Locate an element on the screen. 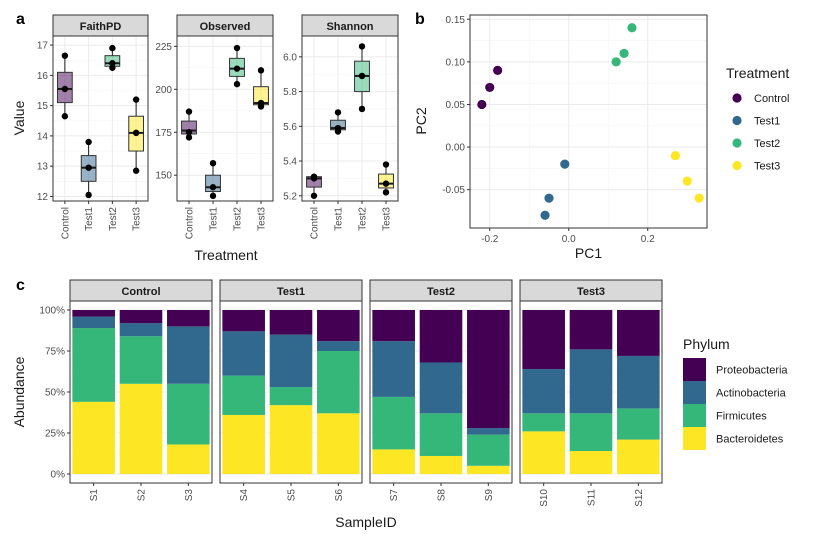 This screenshot has height=543, width=816. y-tick-label: 225 is located at coordinates (163, 47).